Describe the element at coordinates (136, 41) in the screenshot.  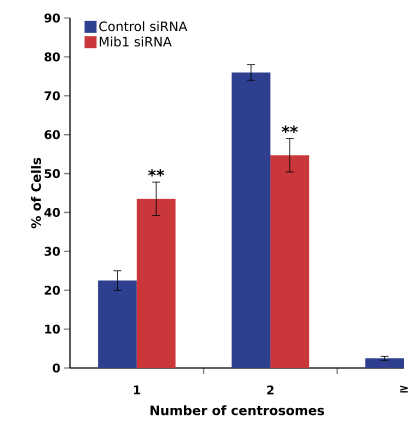
I see `legend-label: Mib1 siRNA` at that location.